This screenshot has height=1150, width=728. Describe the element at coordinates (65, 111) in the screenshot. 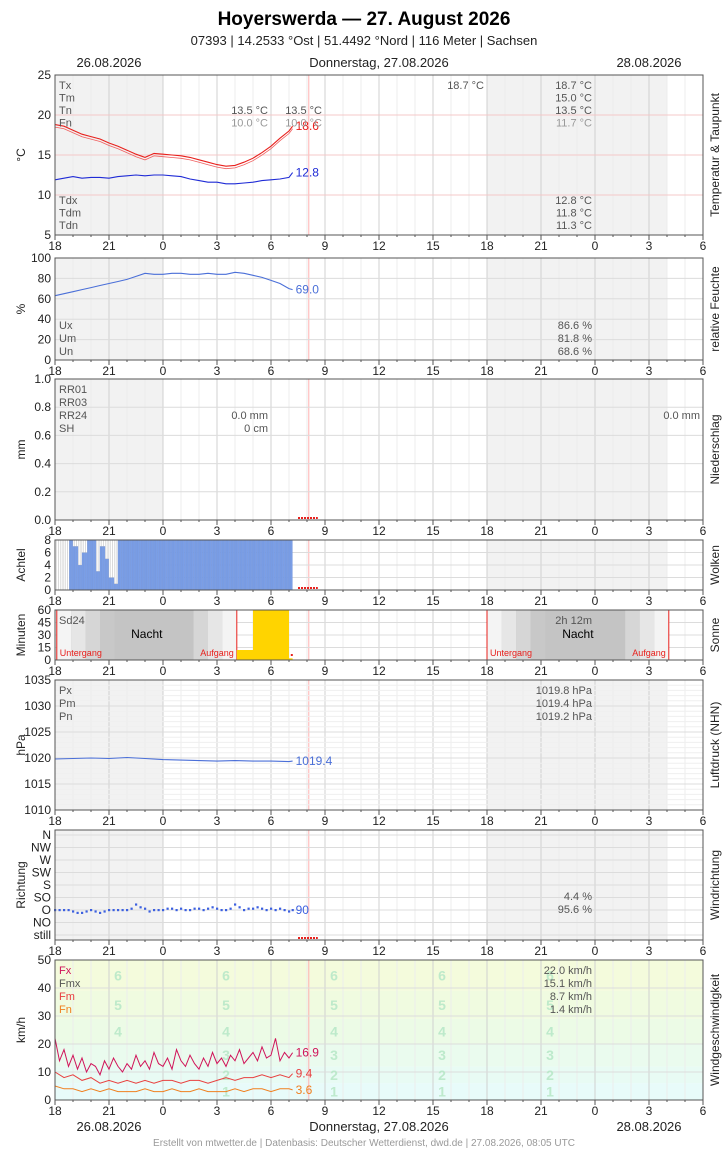

I see `temp-stat-label: Tn` at that location.